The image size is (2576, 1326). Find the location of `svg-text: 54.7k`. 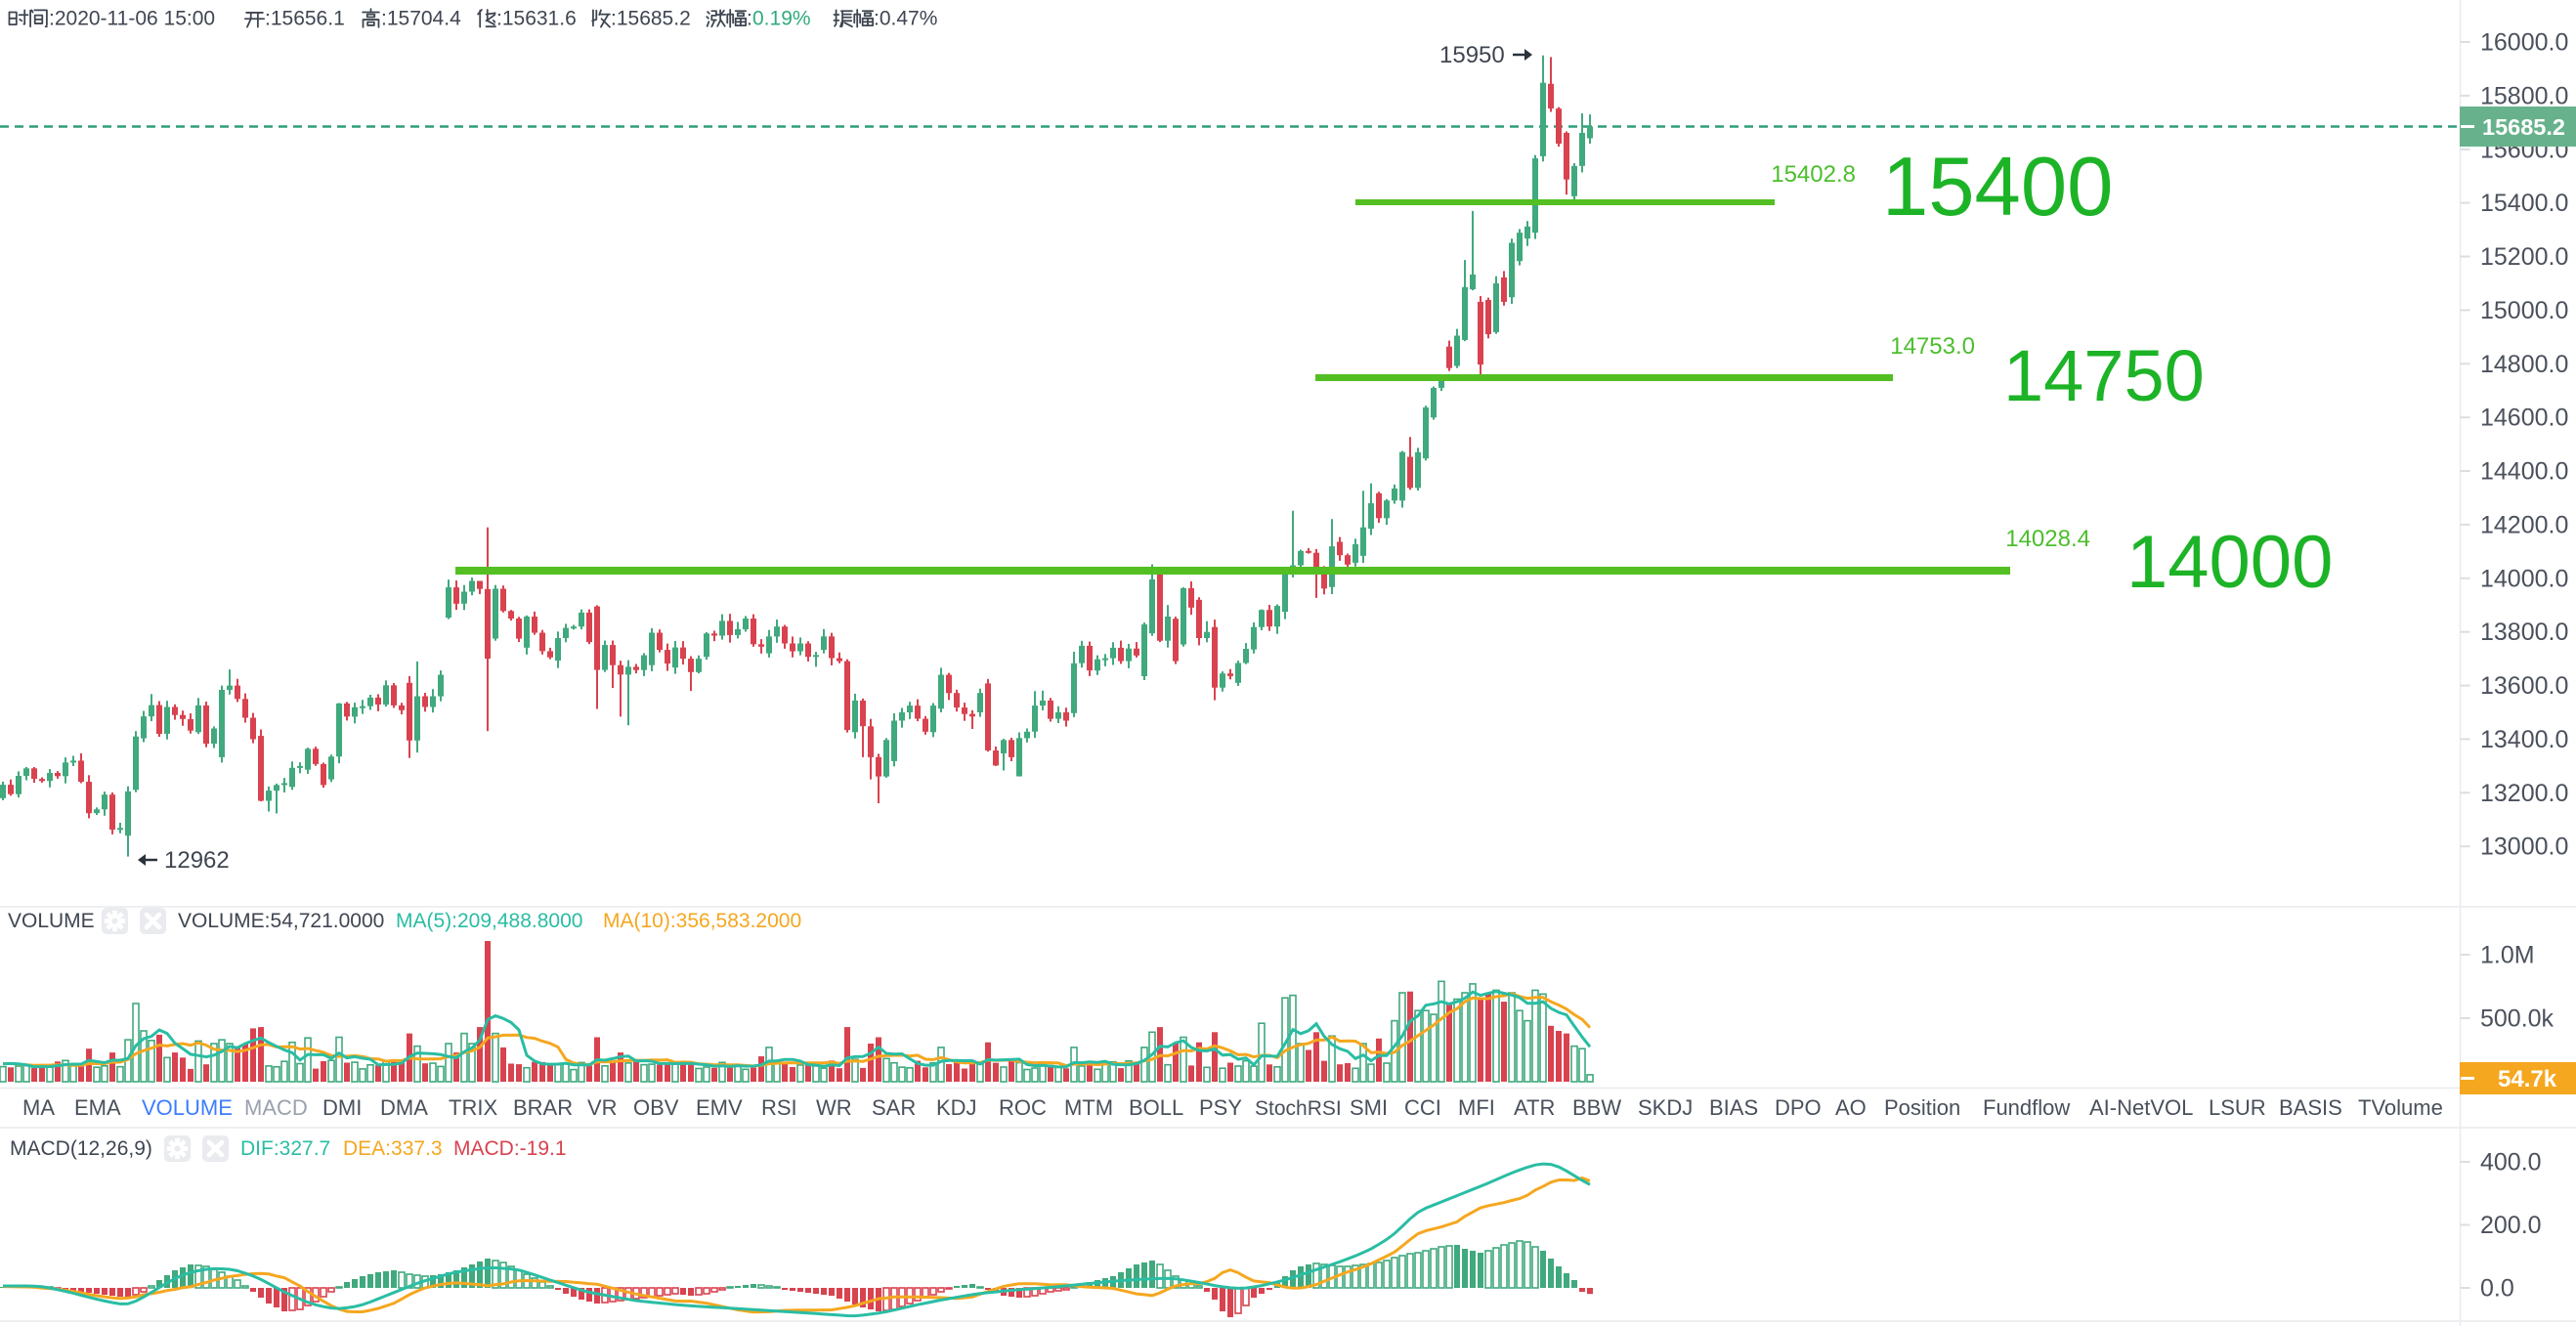

svg-text: 54.7k is located at coordinates (2527, 1079).